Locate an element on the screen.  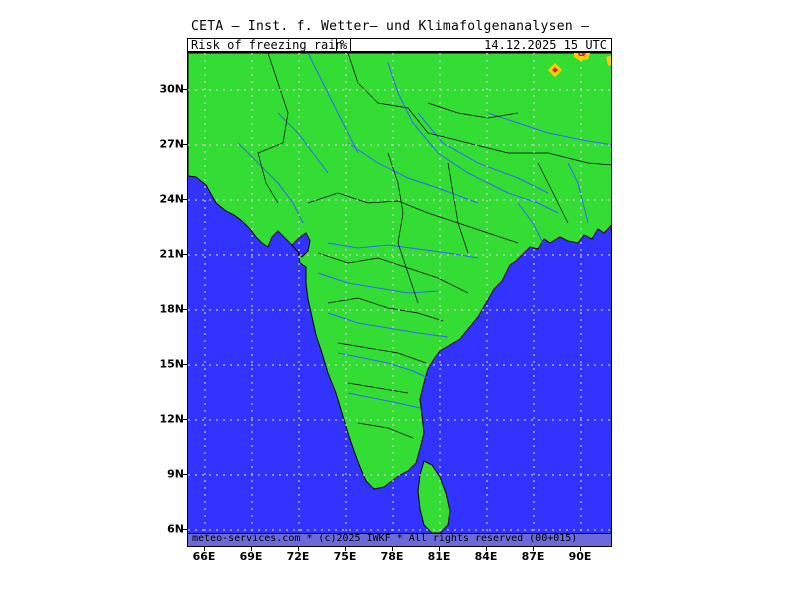
lon-label-75e: 75E is located at coordinates (345, 556).